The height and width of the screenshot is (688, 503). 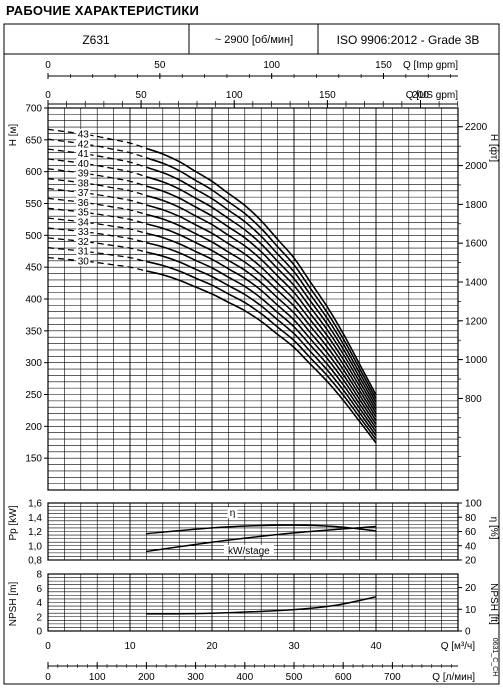 What do you see at coordinates (84, 203) in the screenshot?
I see `stage-label-36: 36` at bounding box center [84, 203].